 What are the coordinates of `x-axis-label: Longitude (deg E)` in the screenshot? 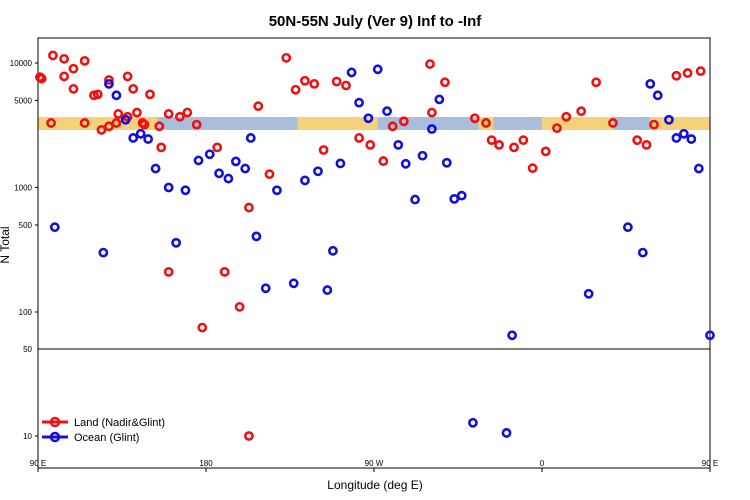 It's located at (374, 485).